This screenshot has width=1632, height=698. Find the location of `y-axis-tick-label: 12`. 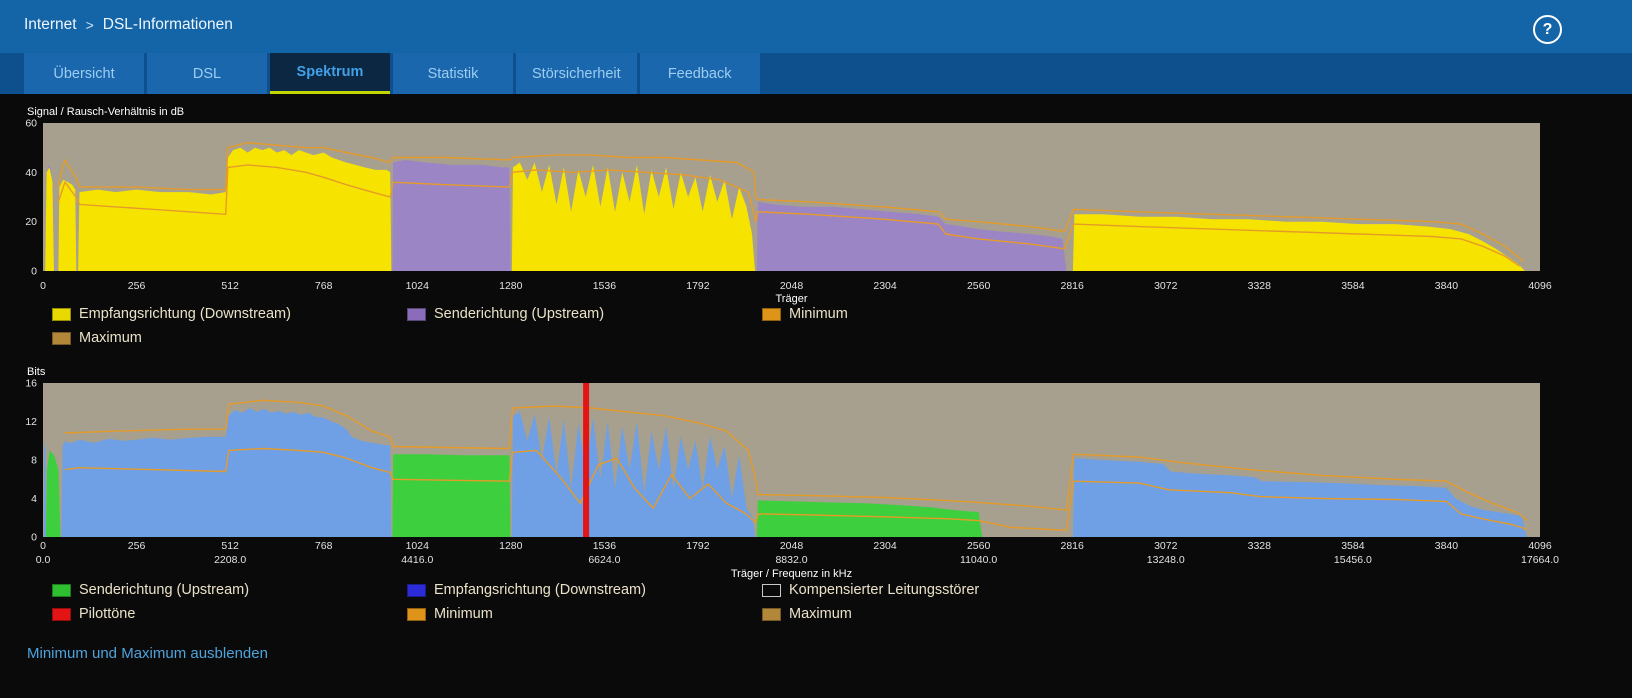

y-axis-tick-label: 12 is located at coordinates (31, 422).